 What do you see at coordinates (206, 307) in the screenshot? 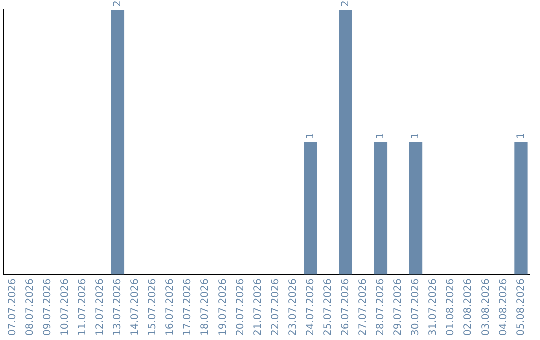
I see `x-tick-label: 18.07.2026` at bounding box center [206, 307].